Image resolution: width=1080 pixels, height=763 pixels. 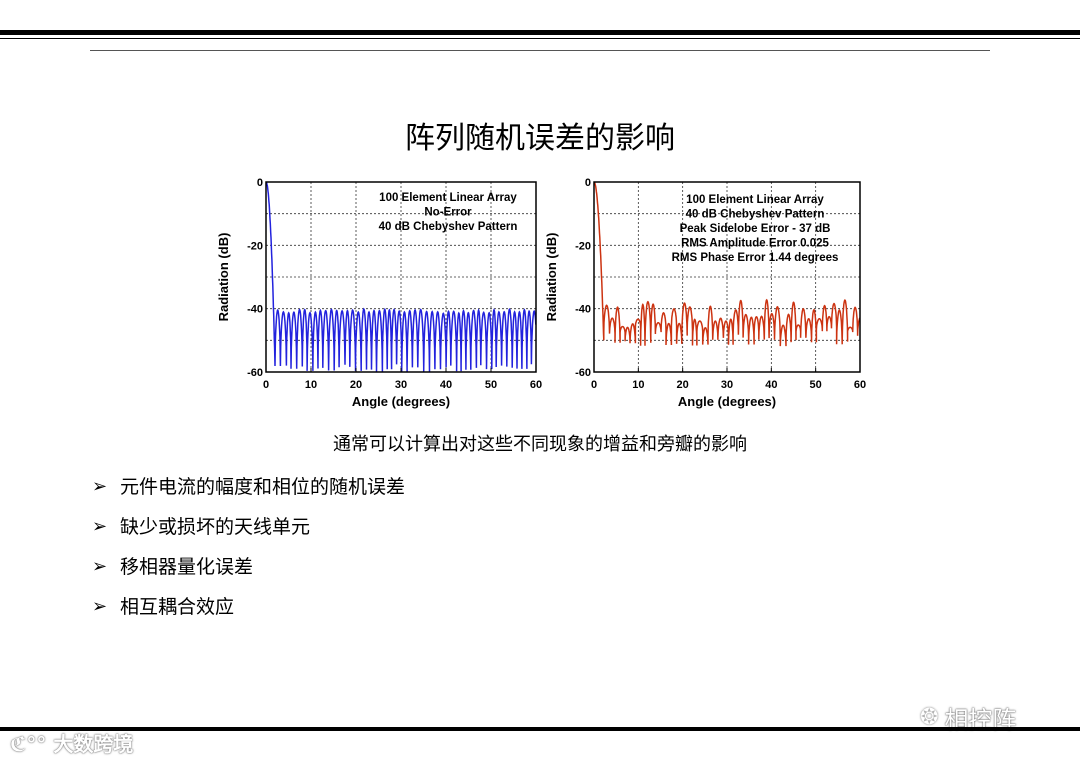 I want to click on bullet-item: ➢ 缺少或损坏的天线单元, so click(x=248, y=527).